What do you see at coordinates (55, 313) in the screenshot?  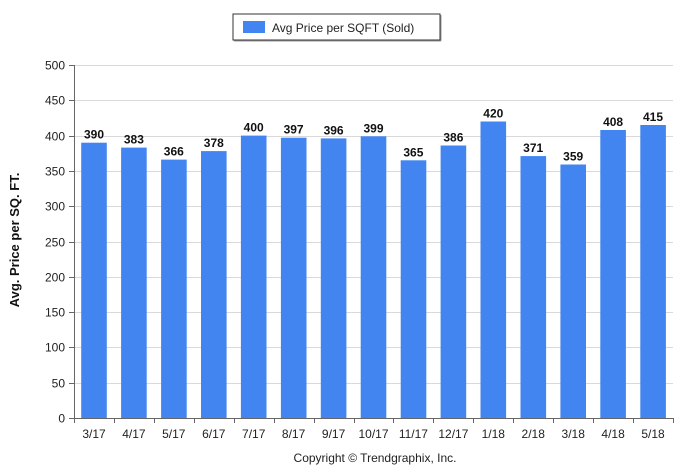 I see `y-tick-label: 150` at bounding box center [55, 313].